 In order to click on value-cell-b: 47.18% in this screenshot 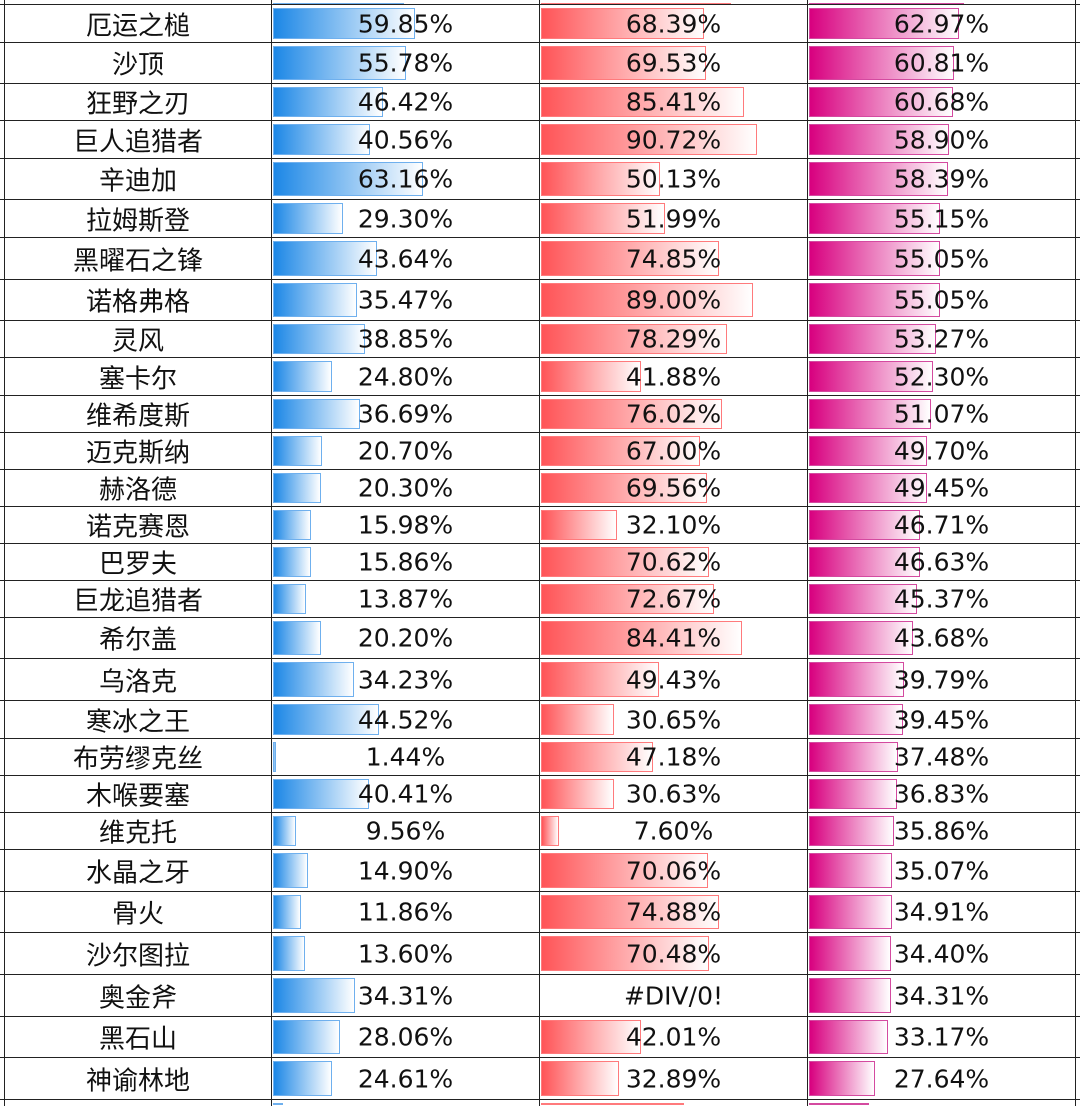, I will do `click(674, 757)`.